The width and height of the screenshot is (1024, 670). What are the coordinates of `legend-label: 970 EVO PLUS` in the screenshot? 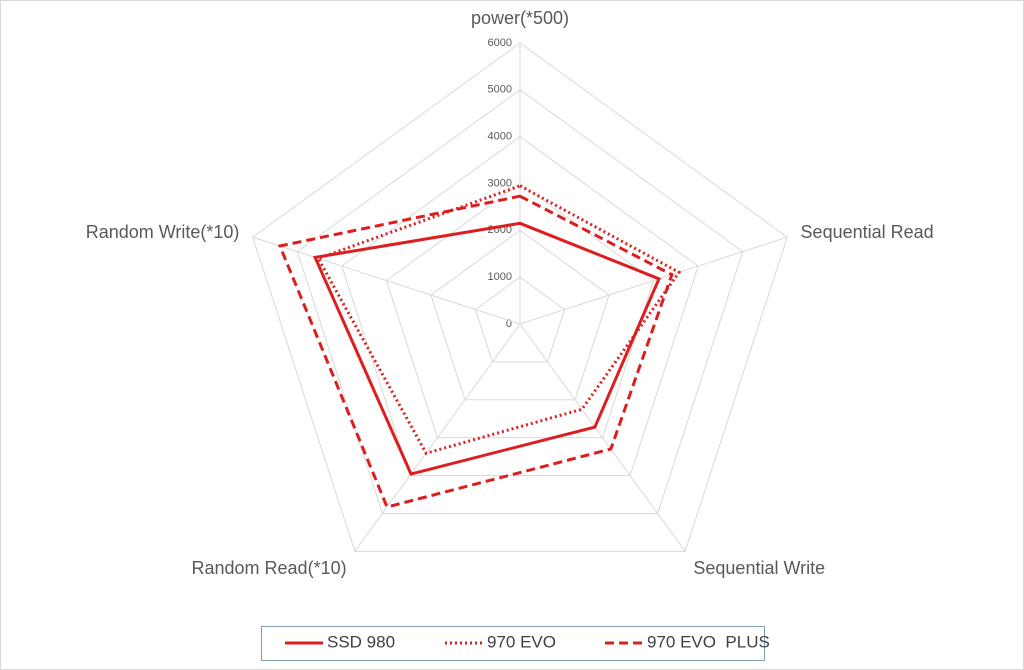 It's located at (708, 641).